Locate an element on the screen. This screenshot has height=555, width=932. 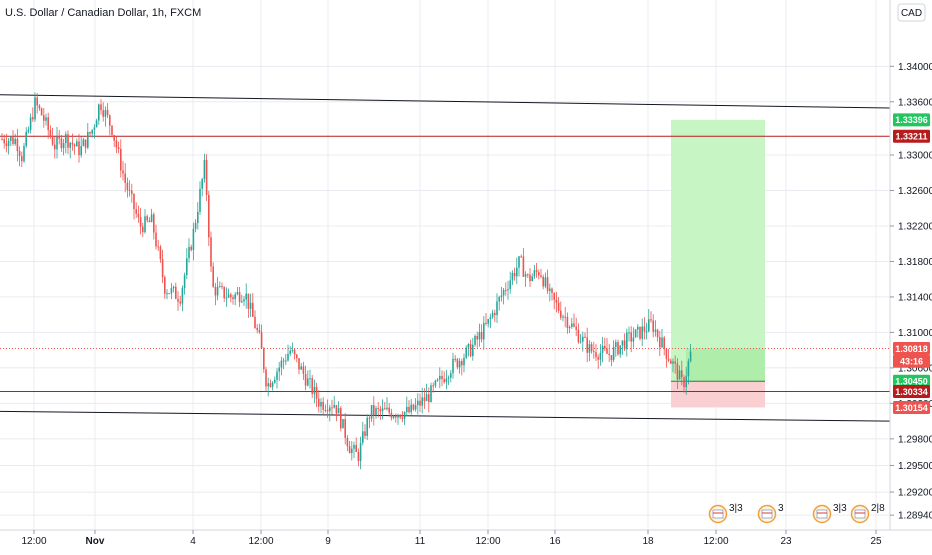
event-flag-icon: 2|8 is located at coordinates (868, 513).